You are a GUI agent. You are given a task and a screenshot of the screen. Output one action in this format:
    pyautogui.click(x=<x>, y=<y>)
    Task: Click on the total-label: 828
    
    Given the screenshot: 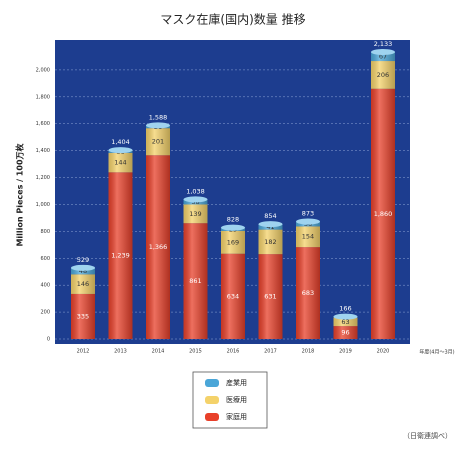 What is the action you would take?
    pyautogui.click(x=233, y=220)
    